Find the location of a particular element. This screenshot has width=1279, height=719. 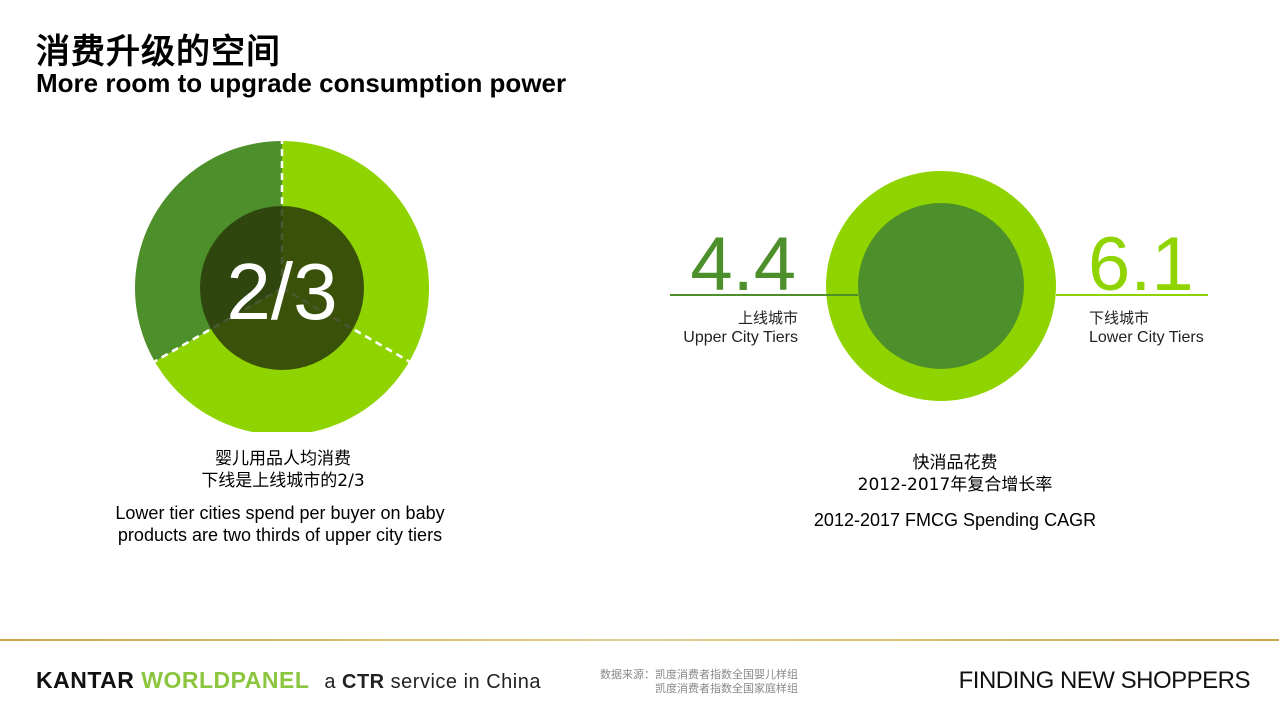

right-caption-cn-line1: 快消品花费 is located at coordinates (955, 463).